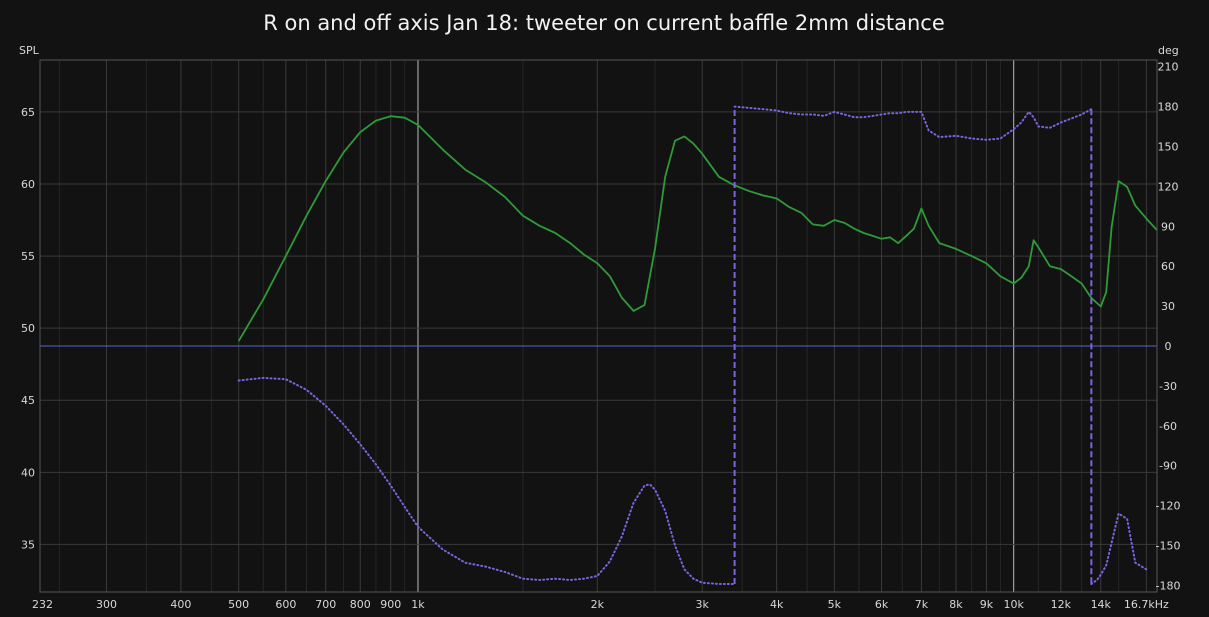 Image resolution: width=1209 pixels, height=617 pixels. Describe the element at coordinates (28, 472) in the screenshot. I see `y-left-tick-label: 40` at that location.